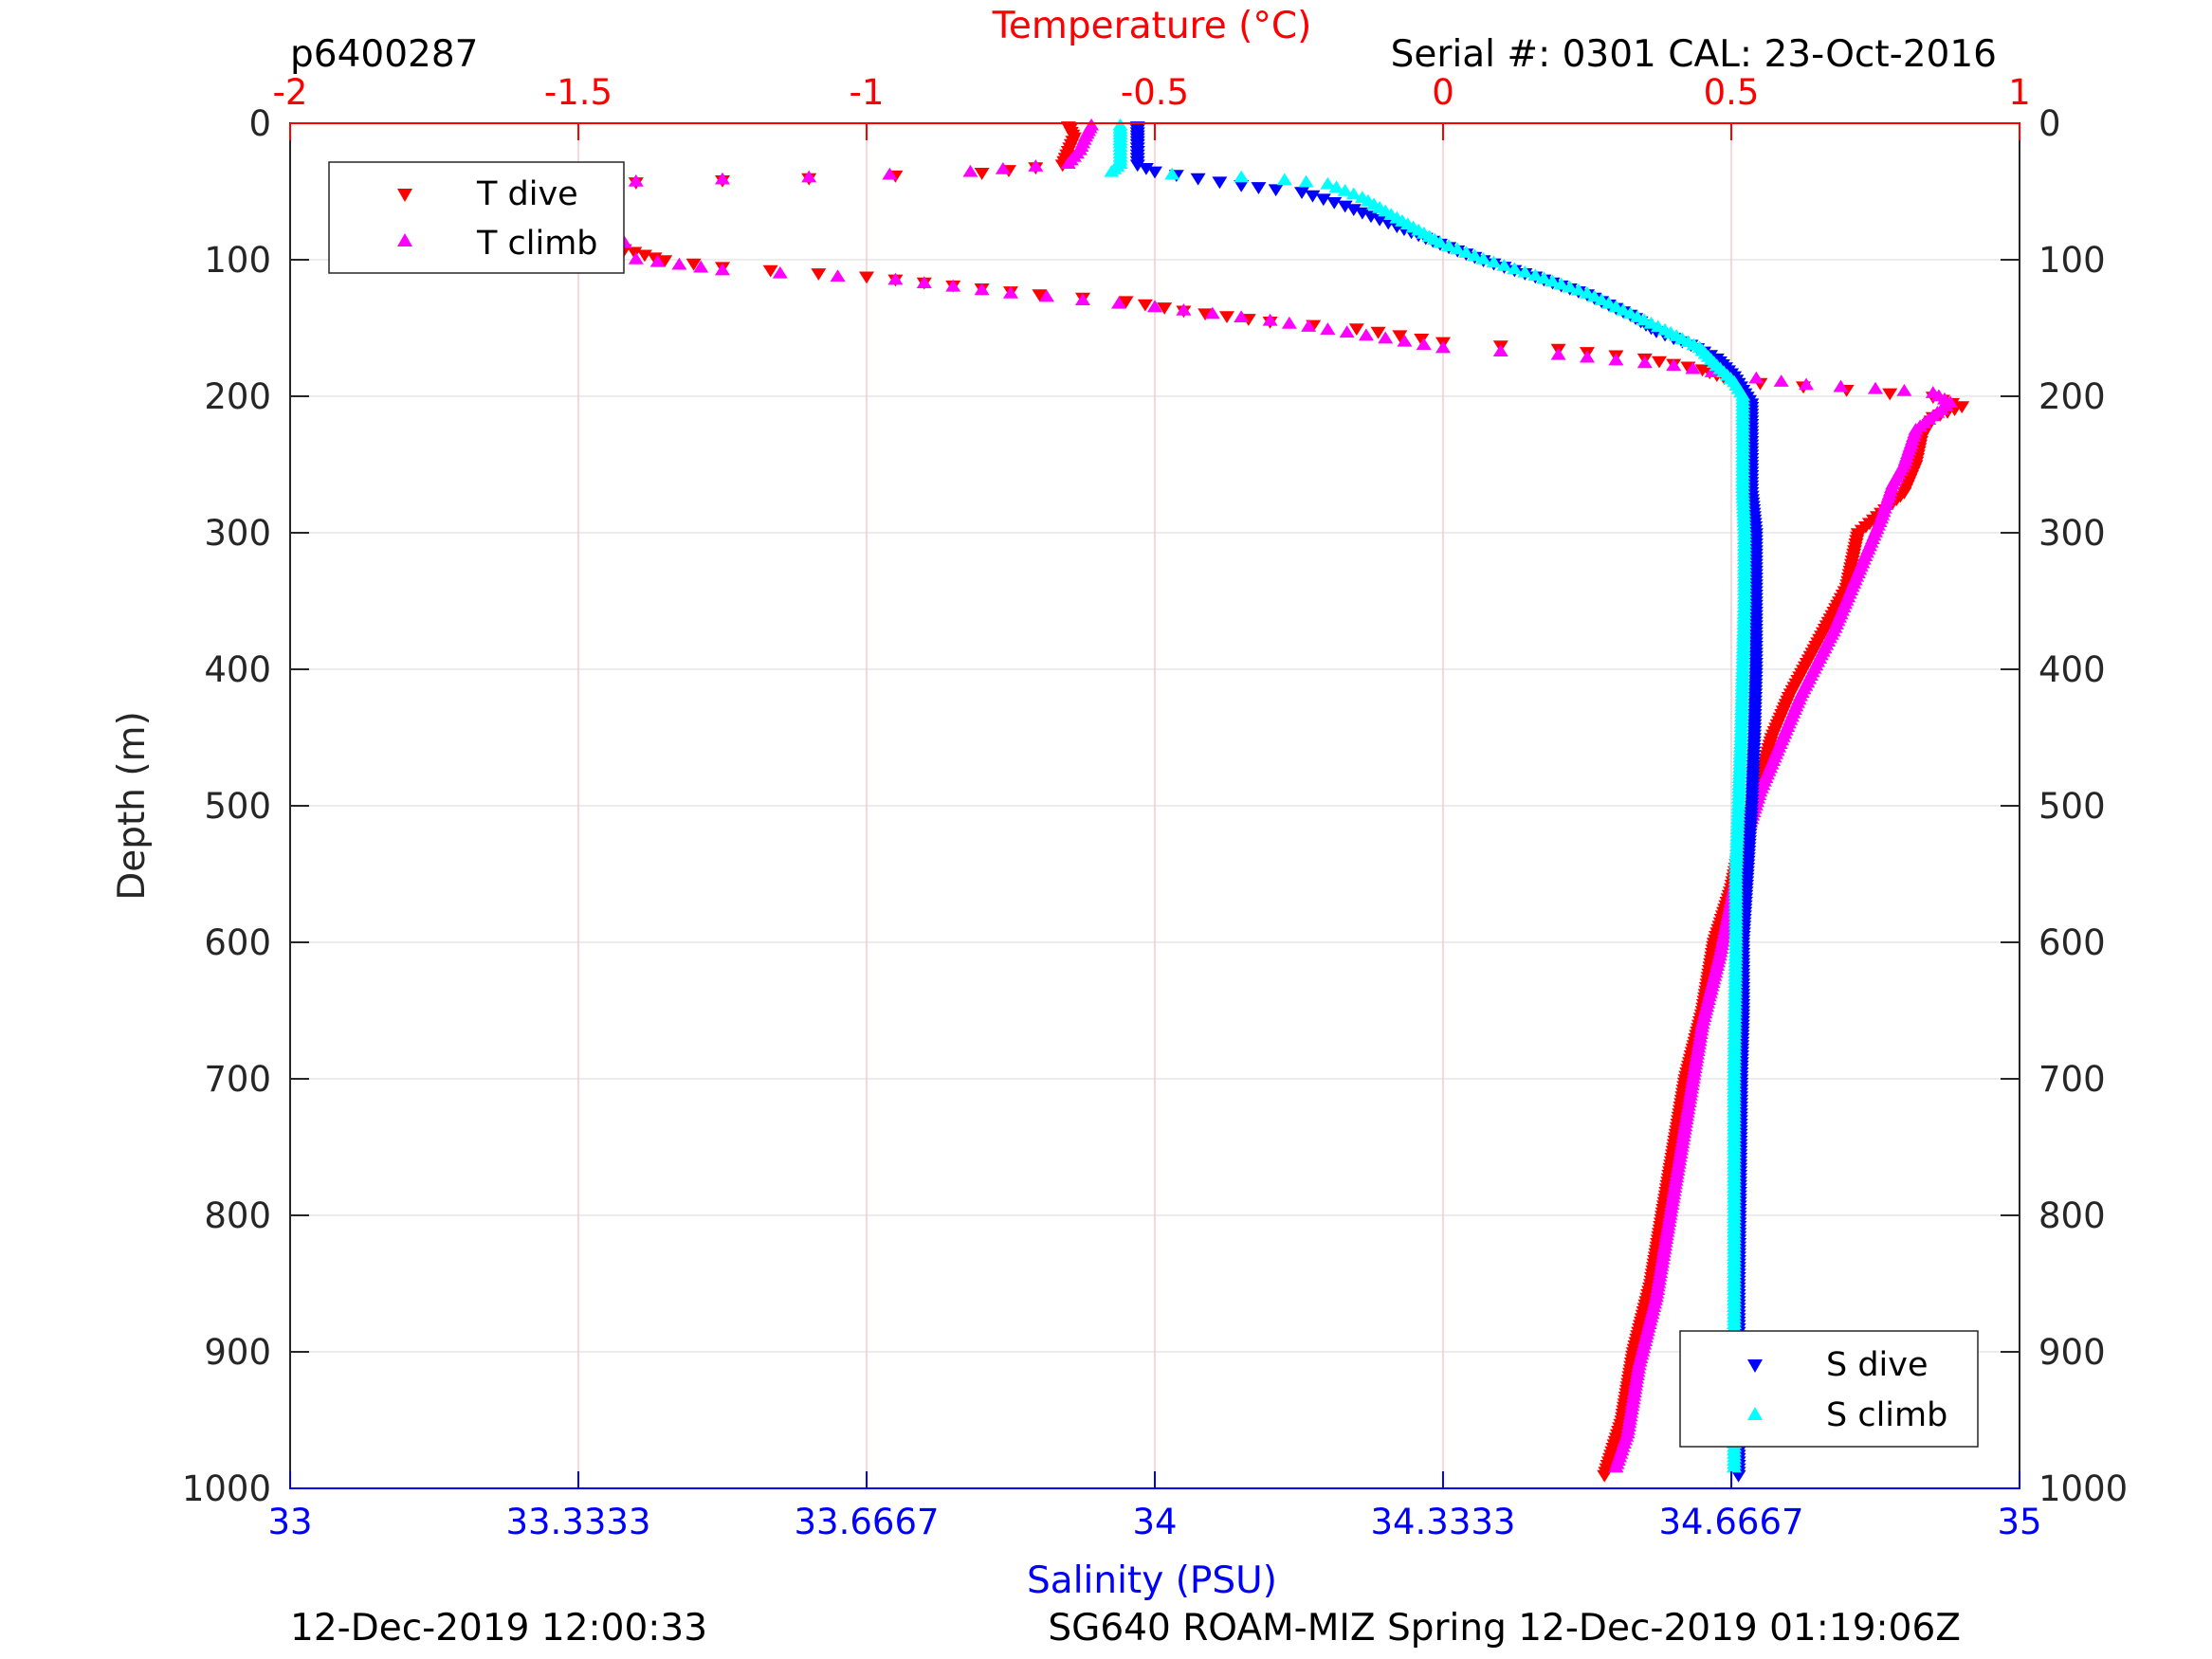 The height and width of the screenshot is (1659, 2212). What do you see at coordinates (476, 217) in the screenshot?
I see `temperature-legend-box` at bounding box center [476, 217].